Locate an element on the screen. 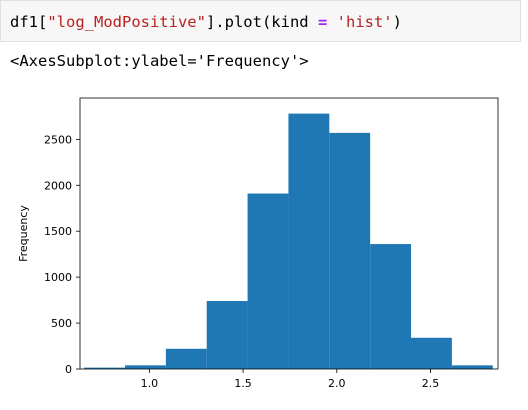 Image resolution: width=528 pixels, height=410 pixels. output-repr: <AxesSubplot:ylabel='Frequency'> is located at coordinates (159, 61).